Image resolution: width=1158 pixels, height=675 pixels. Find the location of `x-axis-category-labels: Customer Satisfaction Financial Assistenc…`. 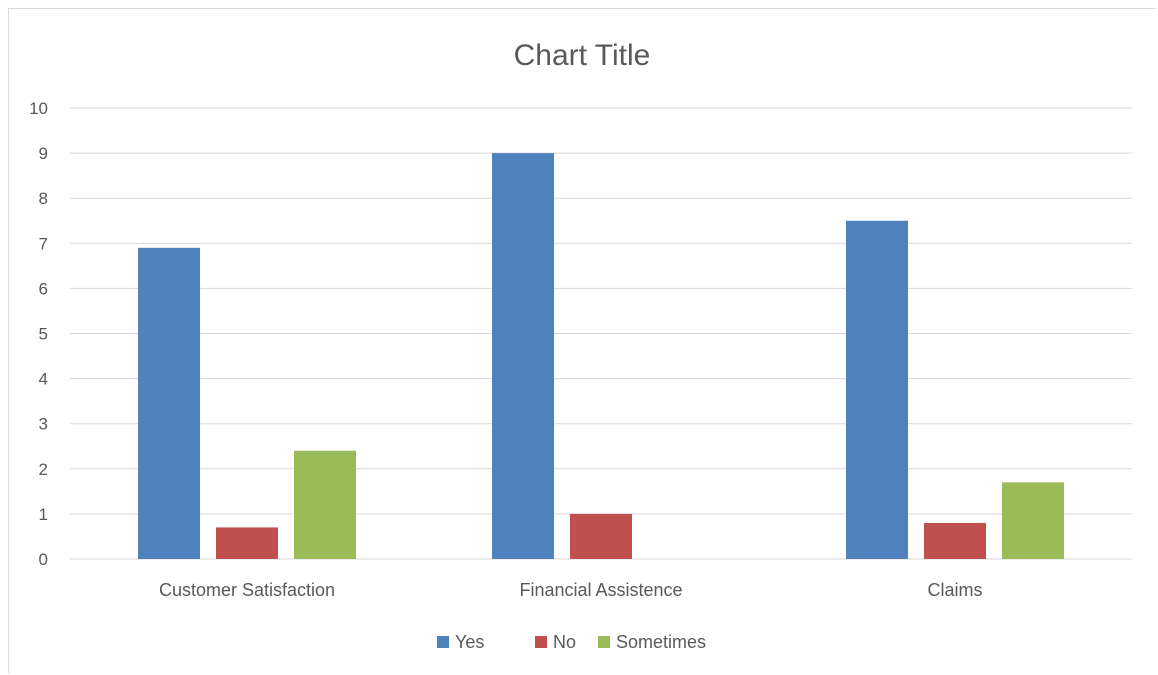

x-axis-category-labels: Customer Satisfaction Financial Assistenc… is located at coordinates (571, 590).